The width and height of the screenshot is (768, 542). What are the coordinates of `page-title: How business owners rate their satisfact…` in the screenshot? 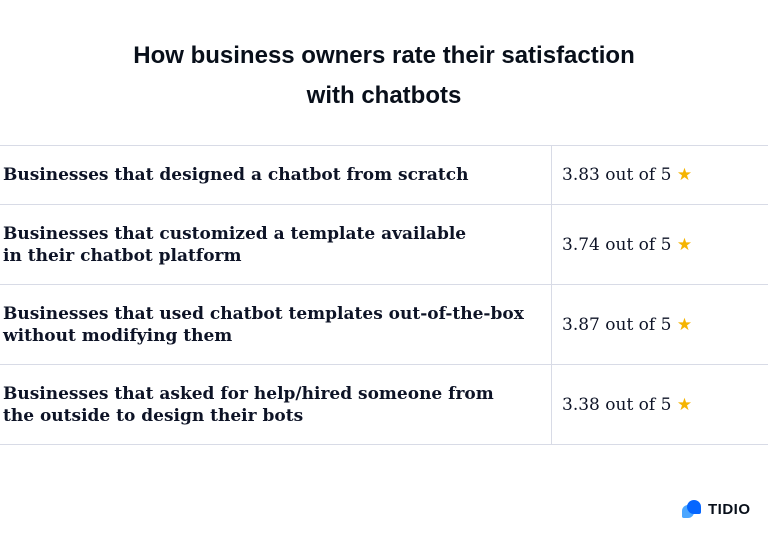 It's located at (384, 76).